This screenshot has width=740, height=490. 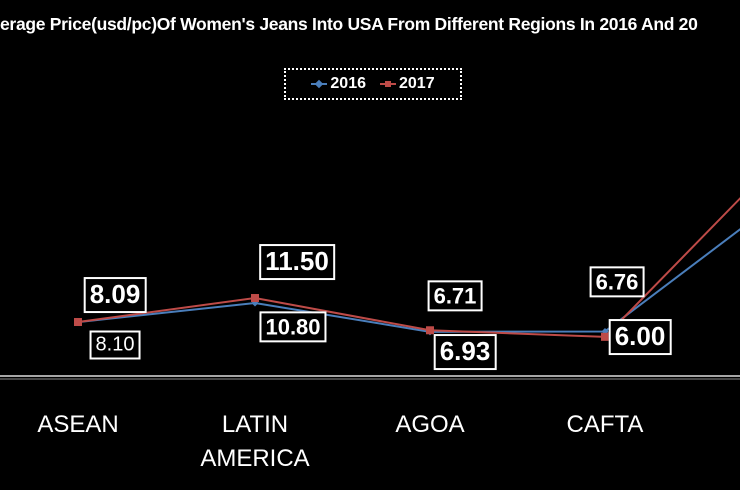 What do you see at coordinates (640, 337) in the screenshot?
I see `data-label-2017: 6.00` at bounding box center [640, 337].